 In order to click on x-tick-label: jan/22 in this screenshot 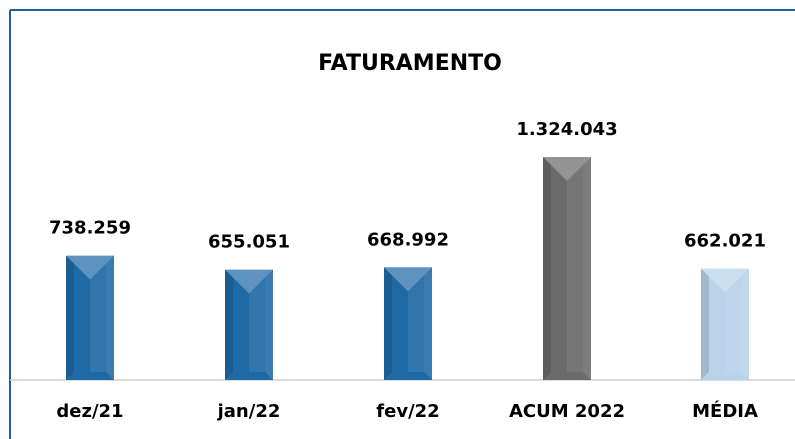, I will do `click(249, 411)`.